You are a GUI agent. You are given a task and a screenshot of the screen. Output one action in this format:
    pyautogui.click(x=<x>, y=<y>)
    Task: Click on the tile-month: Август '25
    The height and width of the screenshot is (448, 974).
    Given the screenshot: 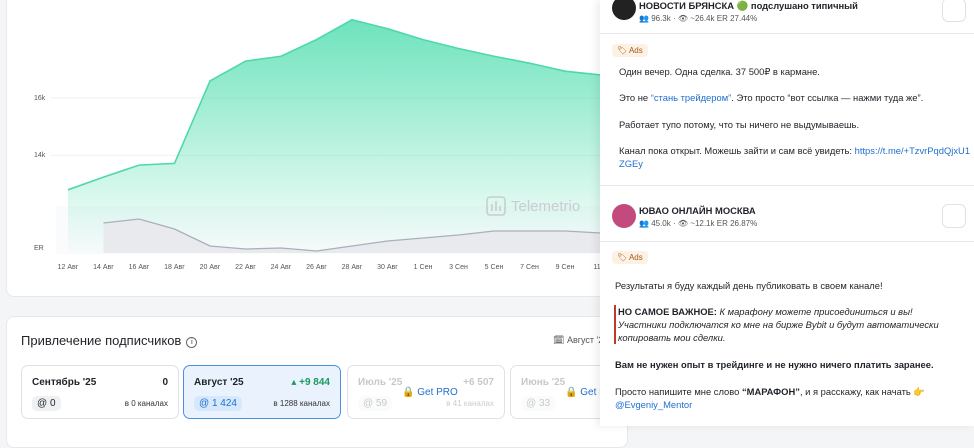 What is the action you would take?
    pyautogui.click(x=219, y=382)
    